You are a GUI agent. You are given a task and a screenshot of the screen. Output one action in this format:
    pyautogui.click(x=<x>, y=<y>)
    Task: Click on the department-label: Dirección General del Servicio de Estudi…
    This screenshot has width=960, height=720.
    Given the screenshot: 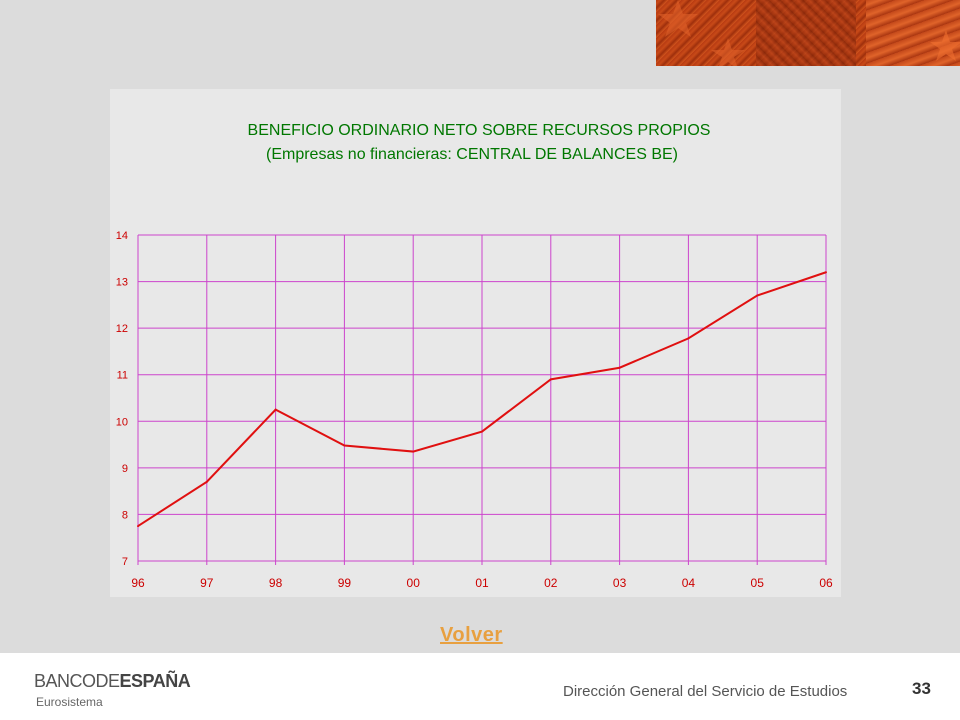 What is the action you would take?
    pyautogui.click(x=705, y=691)
    